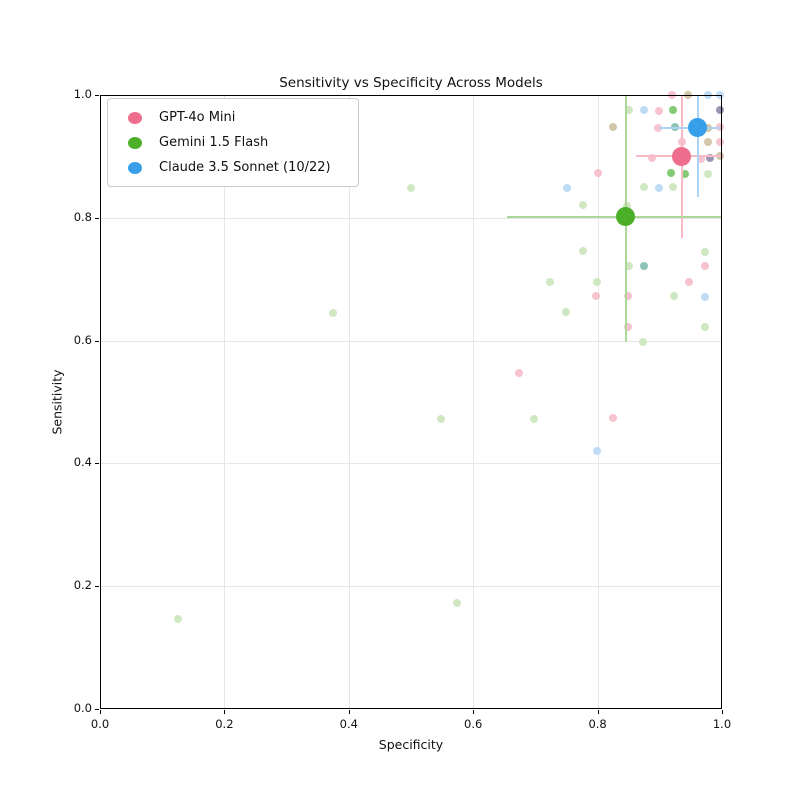  I want to click on x-tick-label: 0.2, so click(224, 724).